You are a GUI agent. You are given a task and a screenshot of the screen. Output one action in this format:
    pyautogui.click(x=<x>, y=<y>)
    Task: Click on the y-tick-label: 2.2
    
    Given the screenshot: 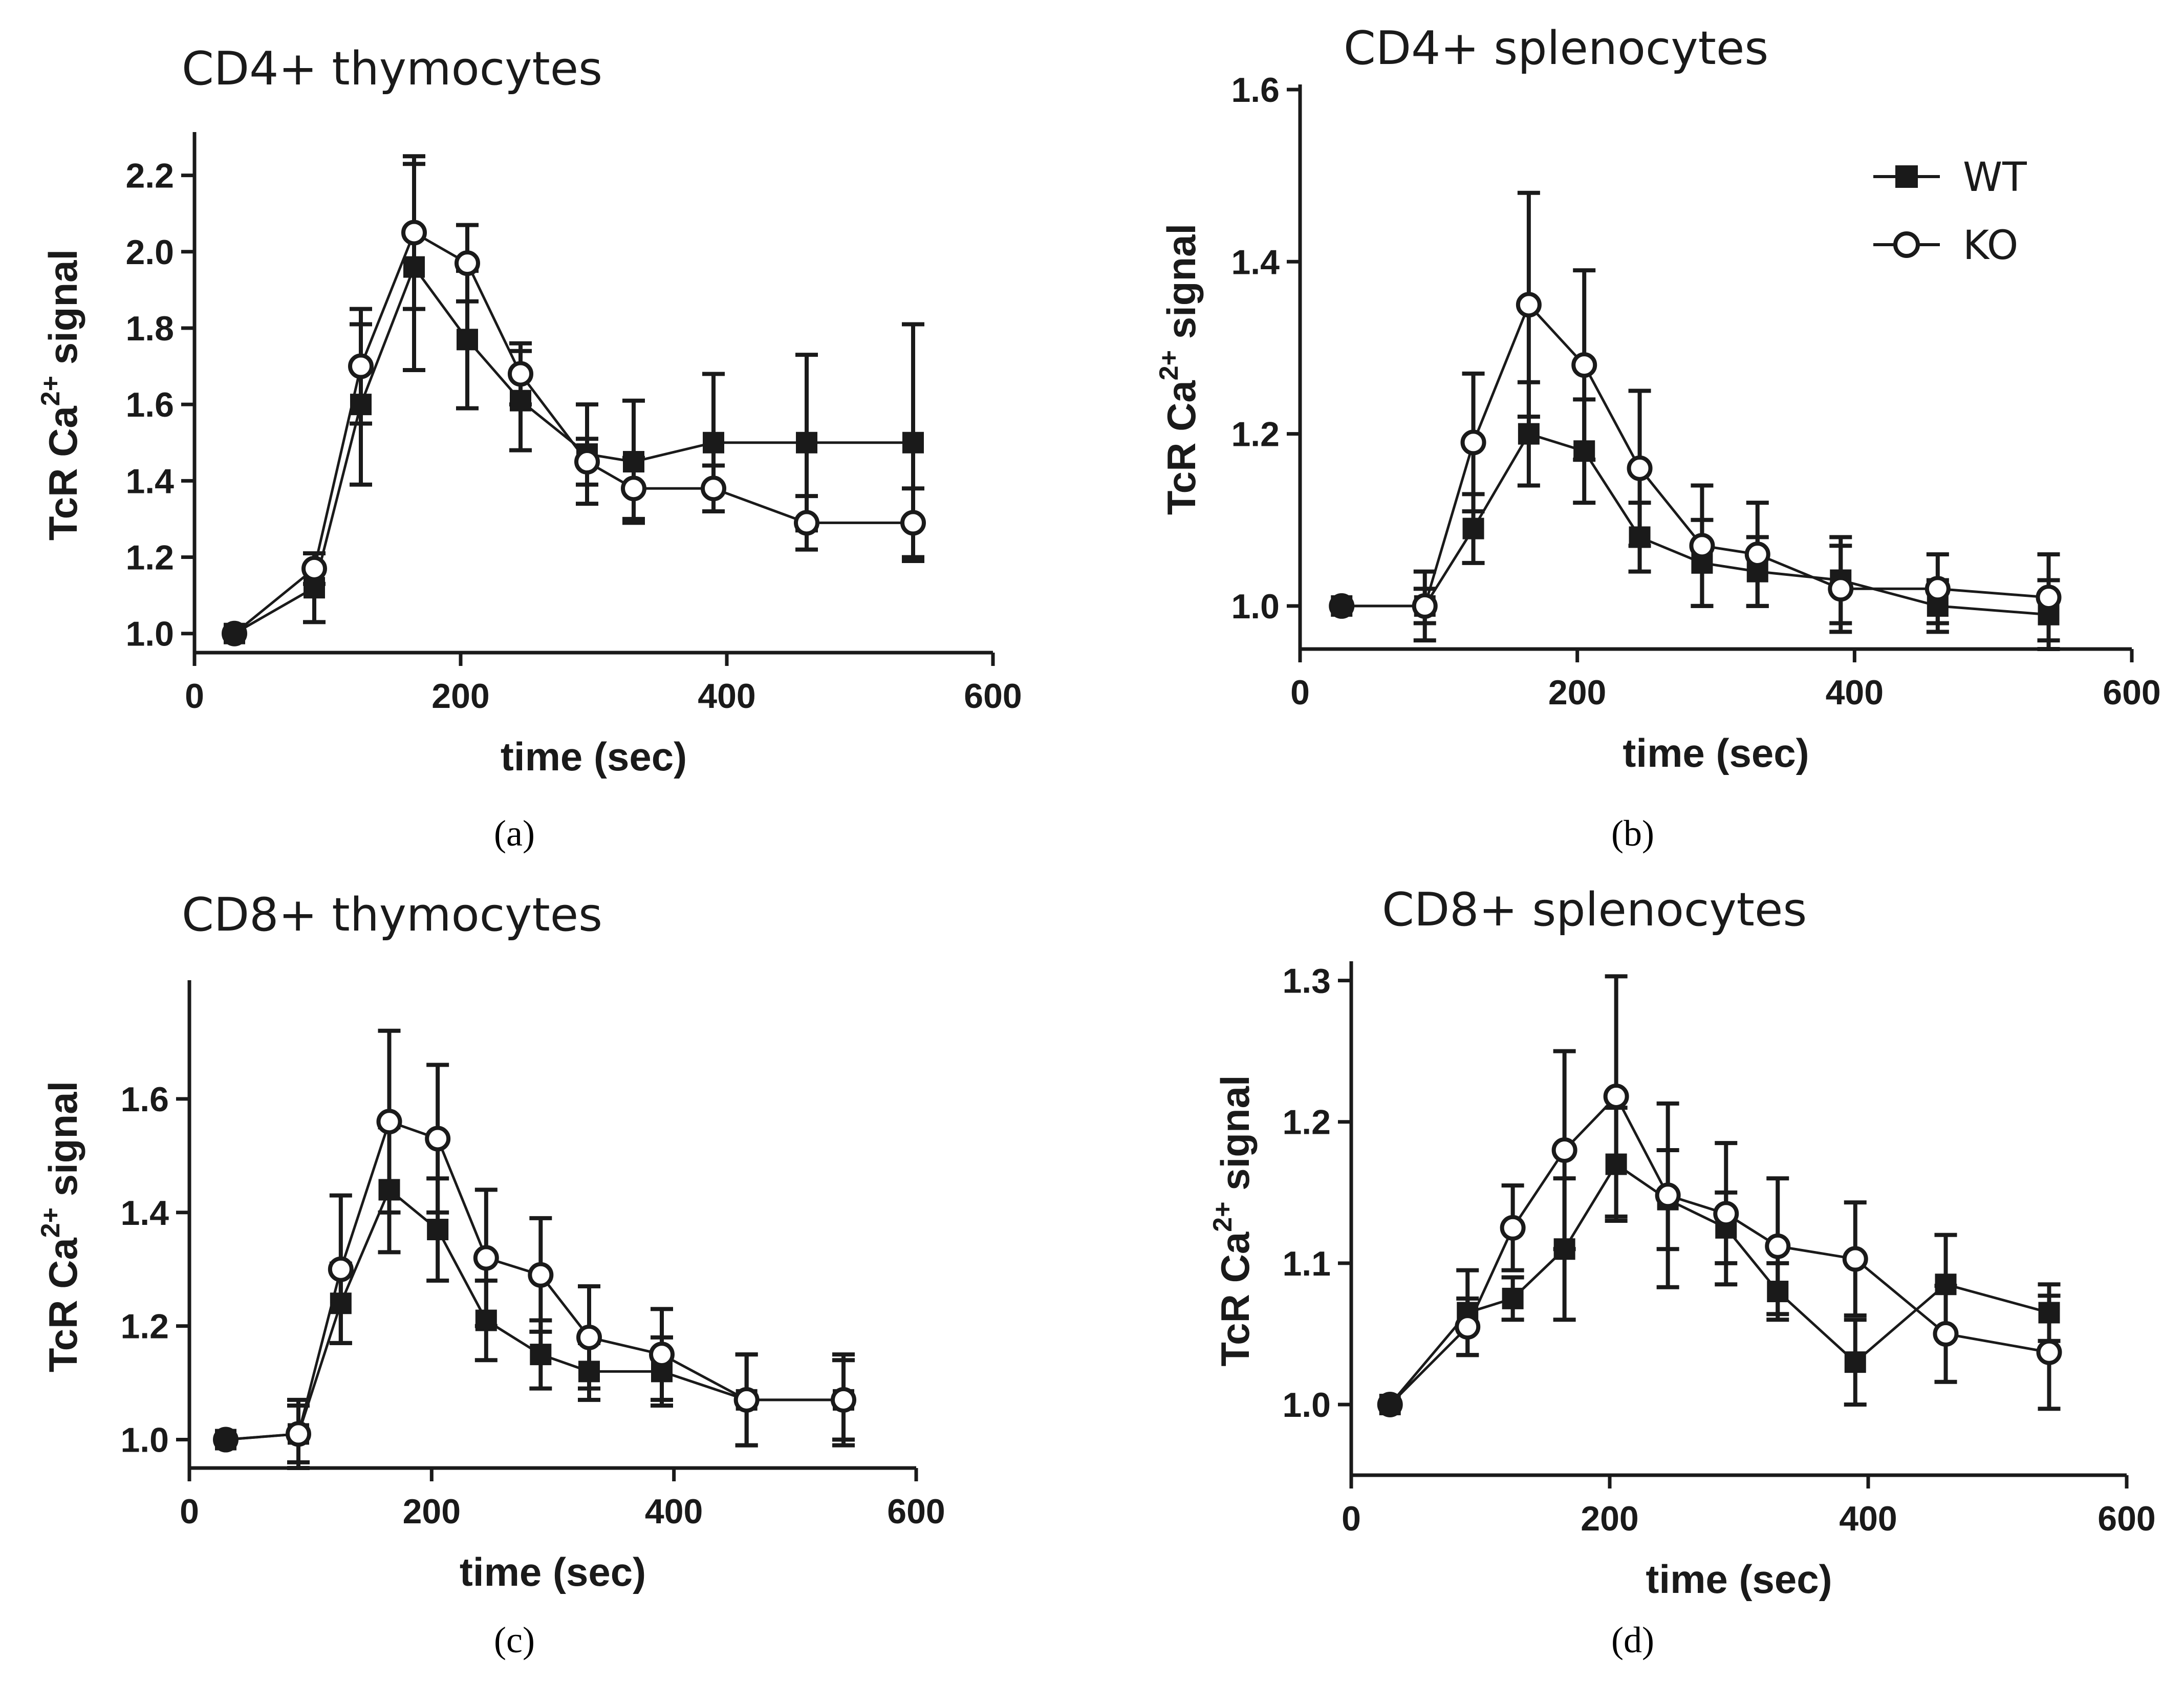 What is the action you would take?
    pyautogui.click(x=149, y=176)
    